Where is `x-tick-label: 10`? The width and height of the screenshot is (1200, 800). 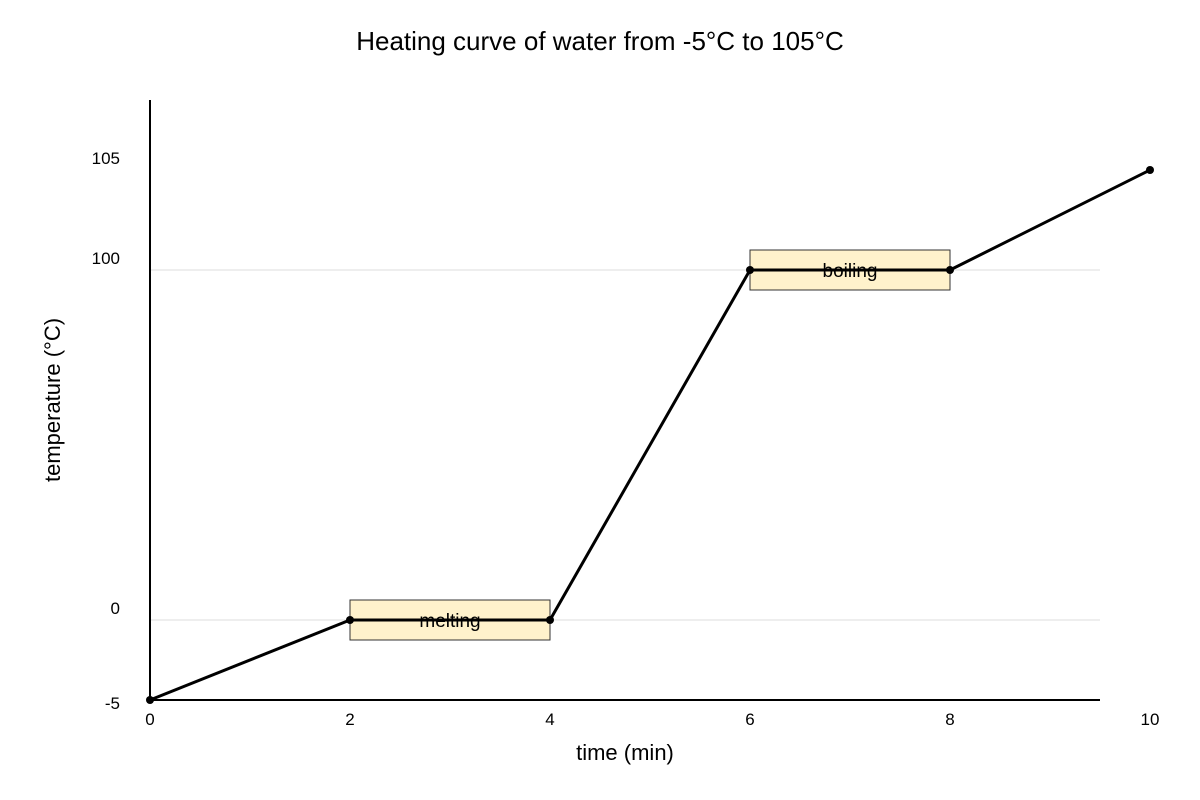
x-tick-label: 10 is located at coordinates (1150, 719).